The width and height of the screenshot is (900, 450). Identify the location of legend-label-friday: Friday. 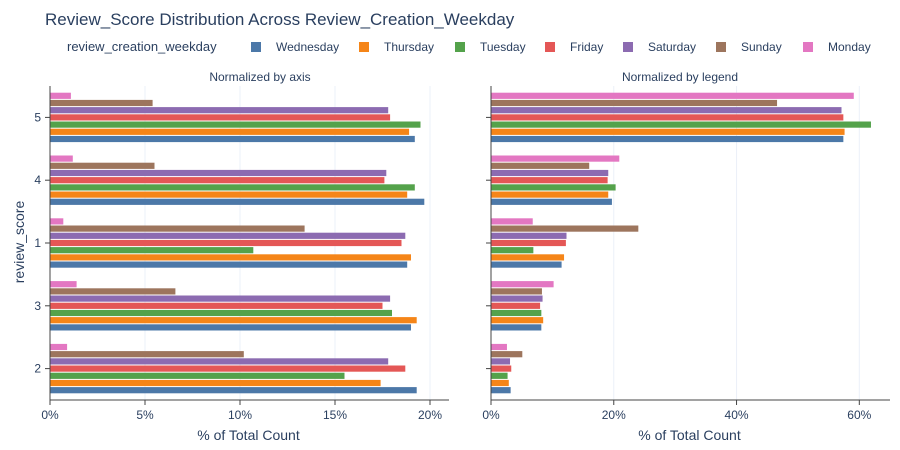
(586, 47).